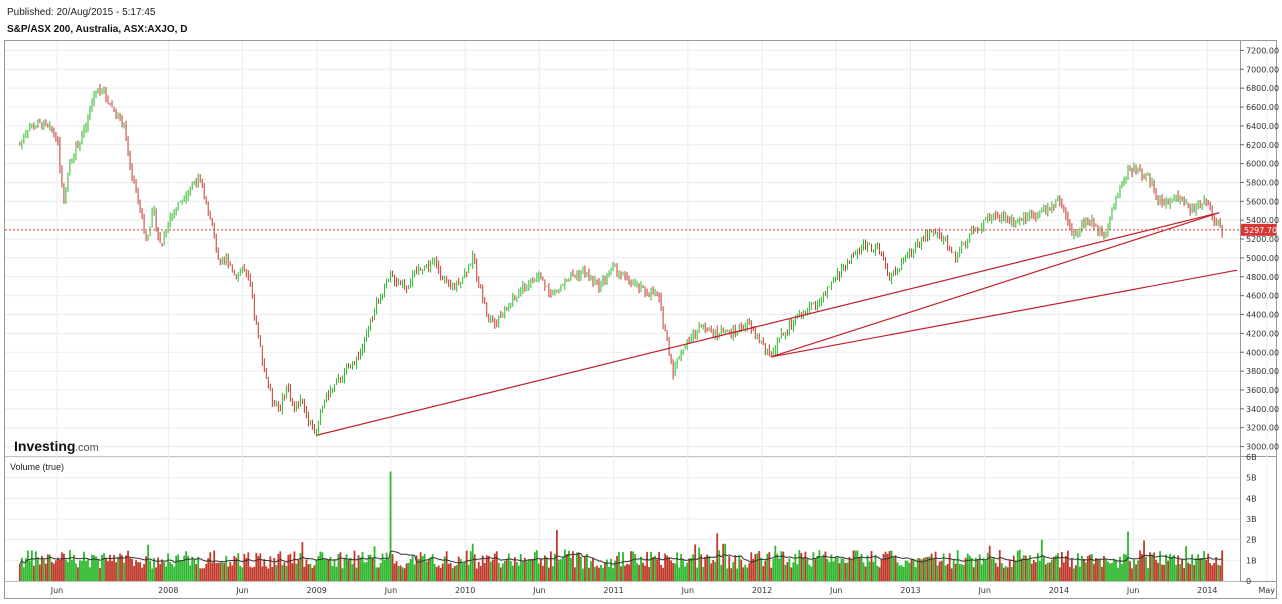  I want to click on published-timestamp: Published: 20/Aug/2015 - 5:17:45, so click(81, 12).